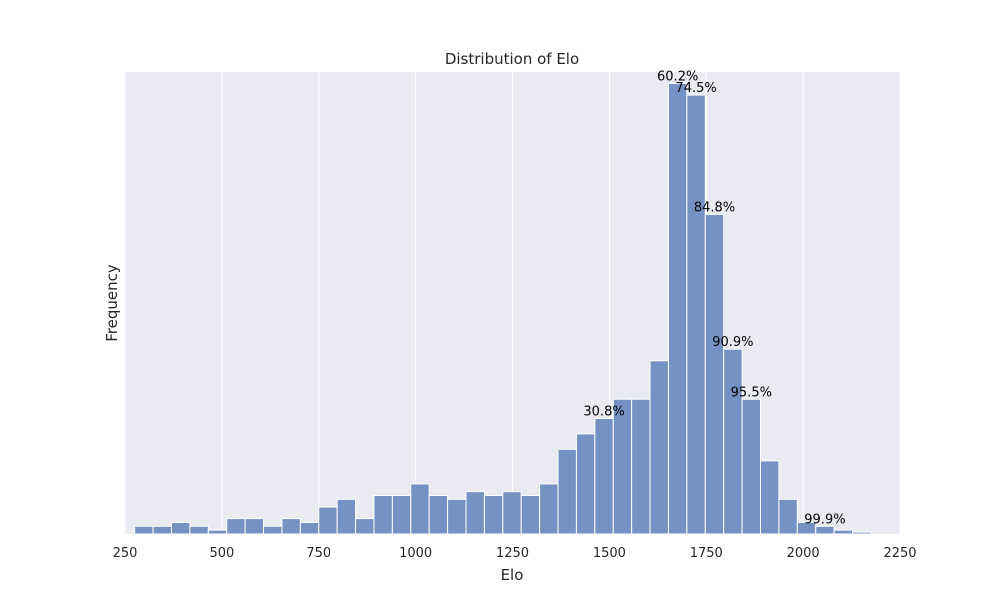  What do you see at coordinates (677, 77) in the screenshot?
I see `percentile-label: 60.2%` at bounding box center [677, 77].